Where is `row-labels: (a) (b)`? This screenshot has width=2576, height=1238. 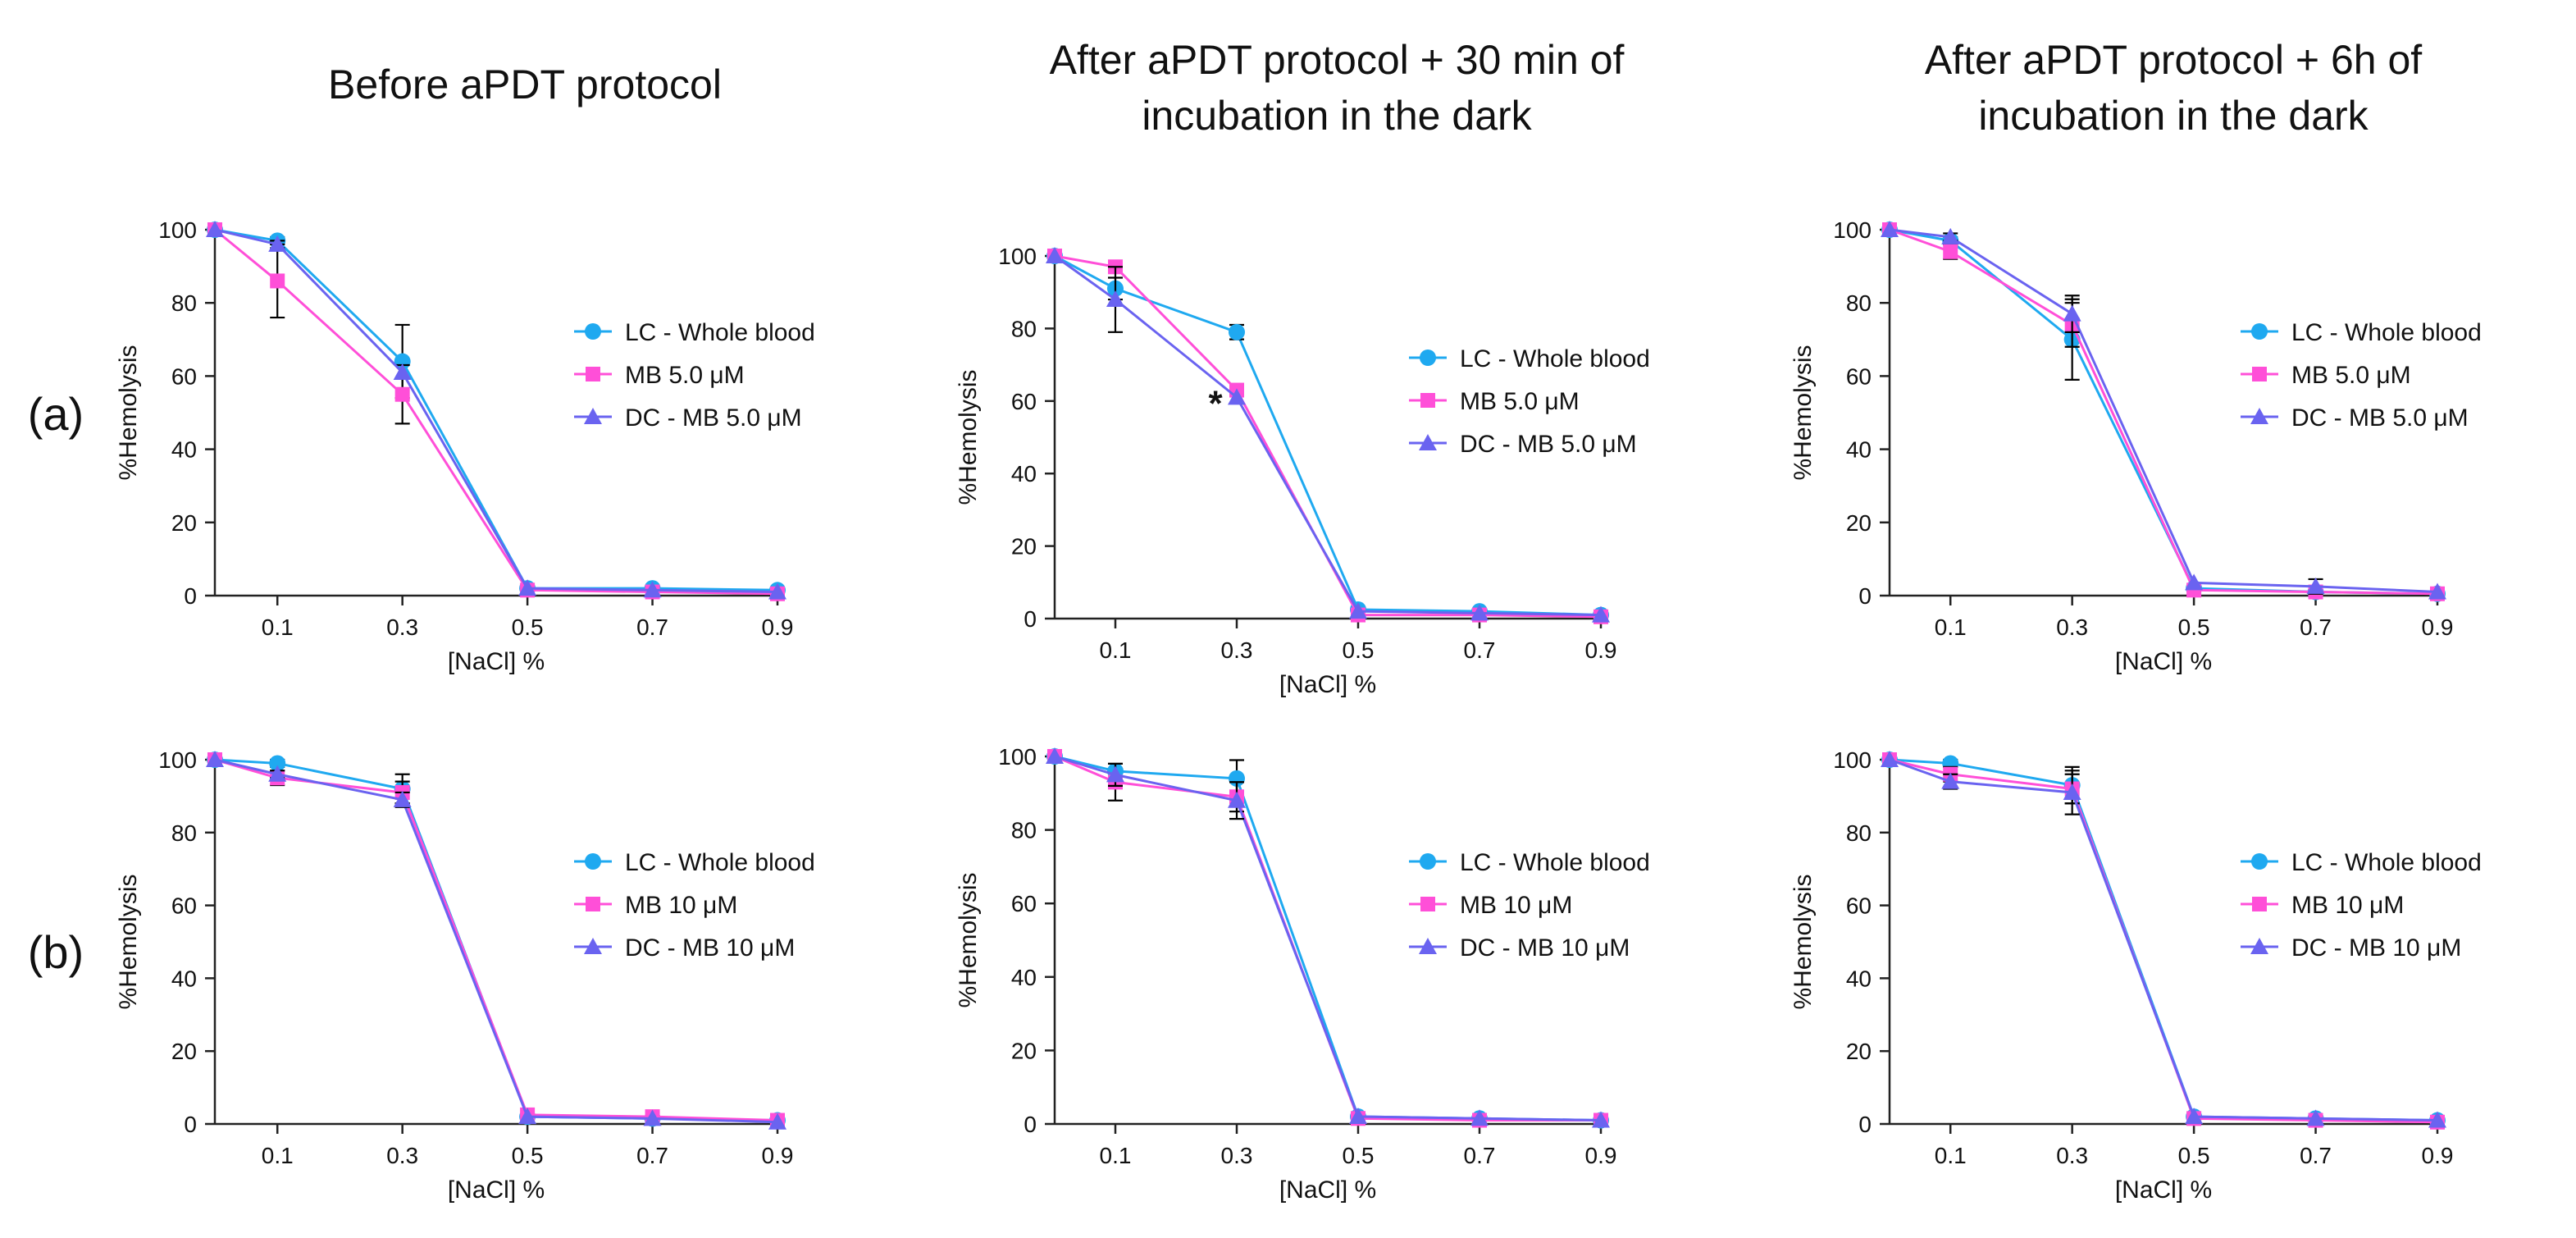 row-labels: (a) (b) is located at coordinates (56, 683).